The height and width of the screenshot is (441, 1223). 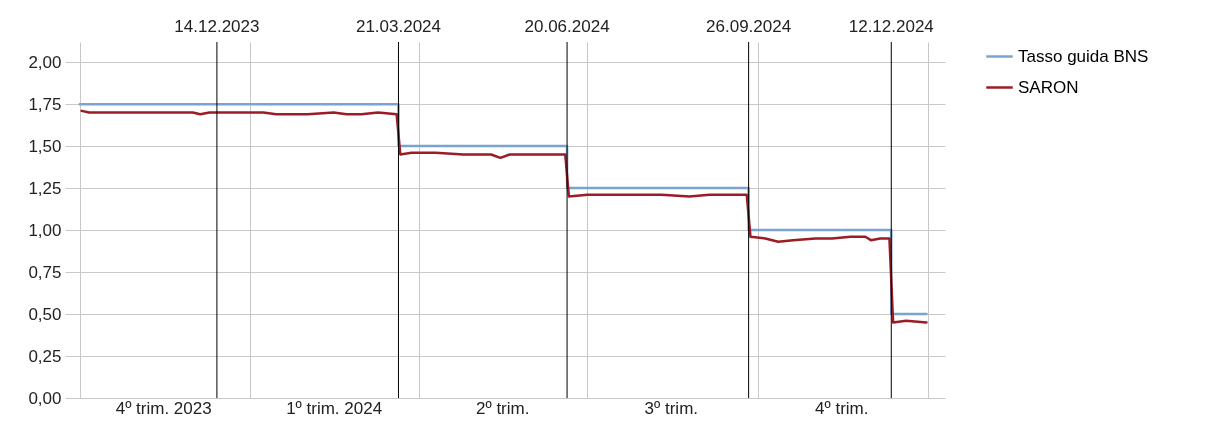 I want to click on x-tick-label: 4º trim. 2023, so click(x=163, y=408).